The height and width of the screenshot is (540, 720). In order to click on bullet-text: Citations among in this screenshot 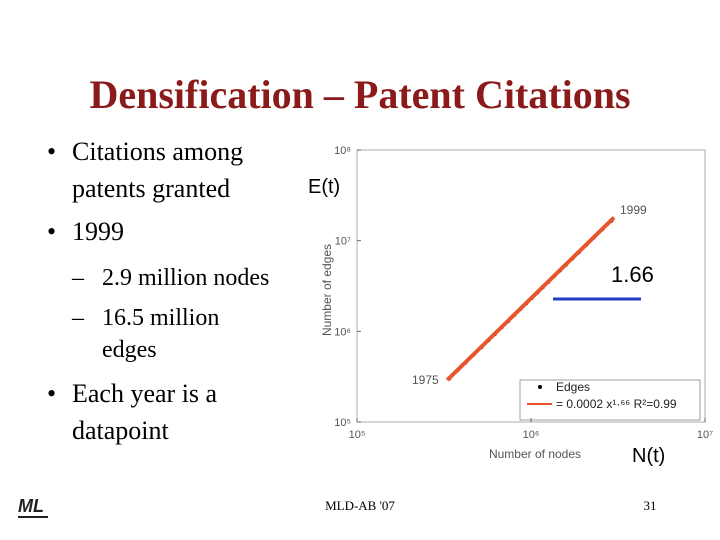, I will do `click(157, 151)`.